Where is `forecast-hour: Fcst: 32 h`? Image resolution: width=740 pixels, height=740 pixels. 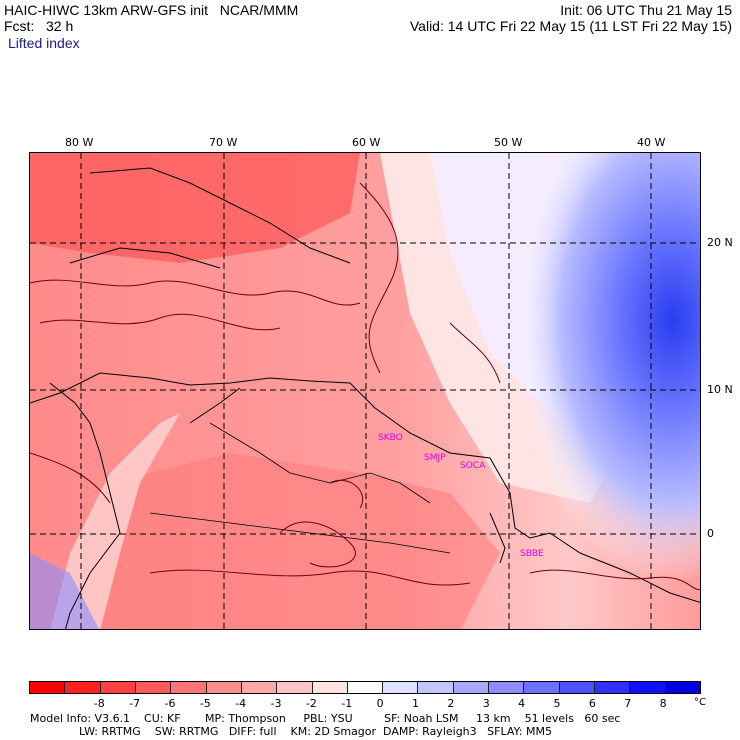
forecast-hour: Fcst: 32 h is located at coordinates (39, 26).